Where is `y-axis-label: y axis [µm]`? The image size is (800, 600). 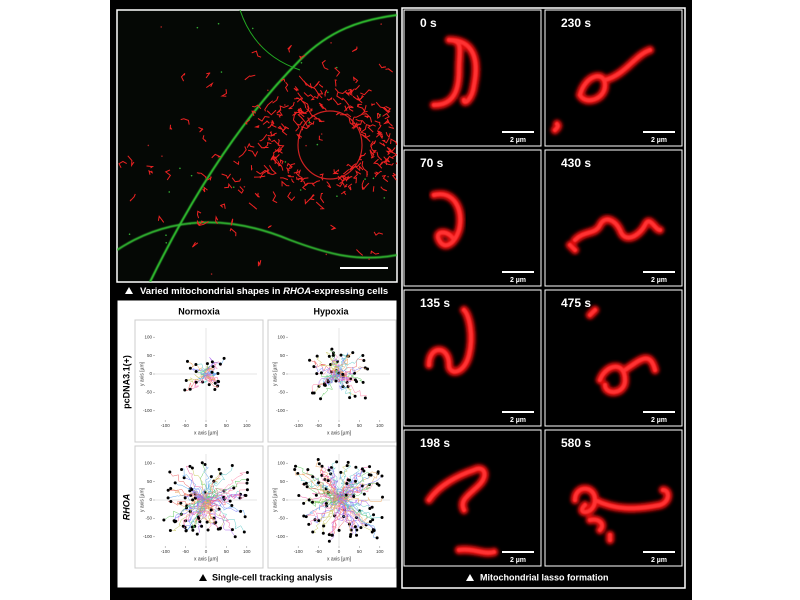
y-axis-label: y axis [µm] is located at coordinates (275, 373).